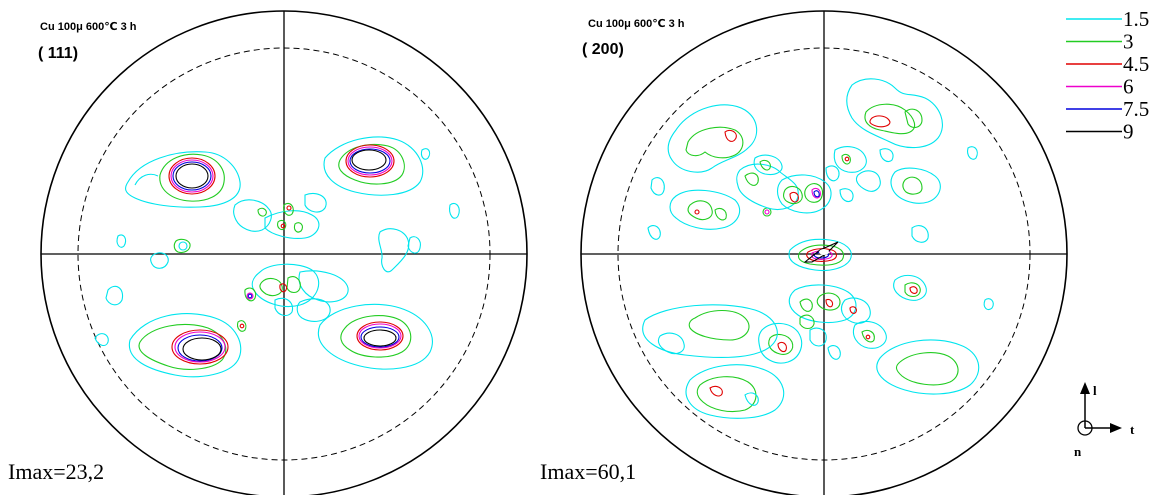 This screenshot has height=495, width=1171. I want to click on imax-label: Imax=23,2, so click(56, 471).